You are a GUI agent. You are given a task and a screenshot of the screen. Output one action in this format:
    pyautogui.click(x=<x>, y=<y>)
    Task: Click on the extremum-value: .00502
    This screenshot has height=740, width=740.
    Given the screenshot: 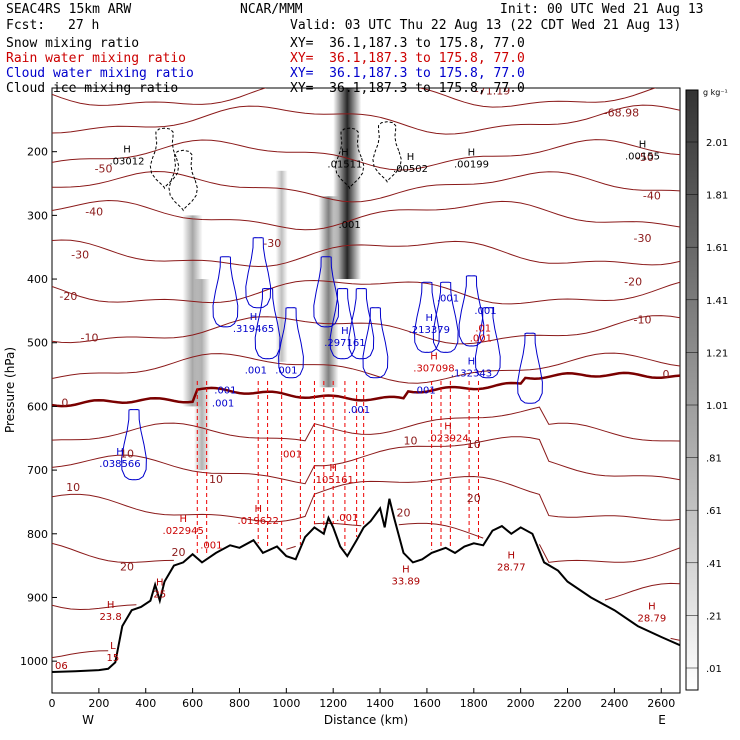 What is the action you would take?
    pyautogui.click(x=410, y=169)
    